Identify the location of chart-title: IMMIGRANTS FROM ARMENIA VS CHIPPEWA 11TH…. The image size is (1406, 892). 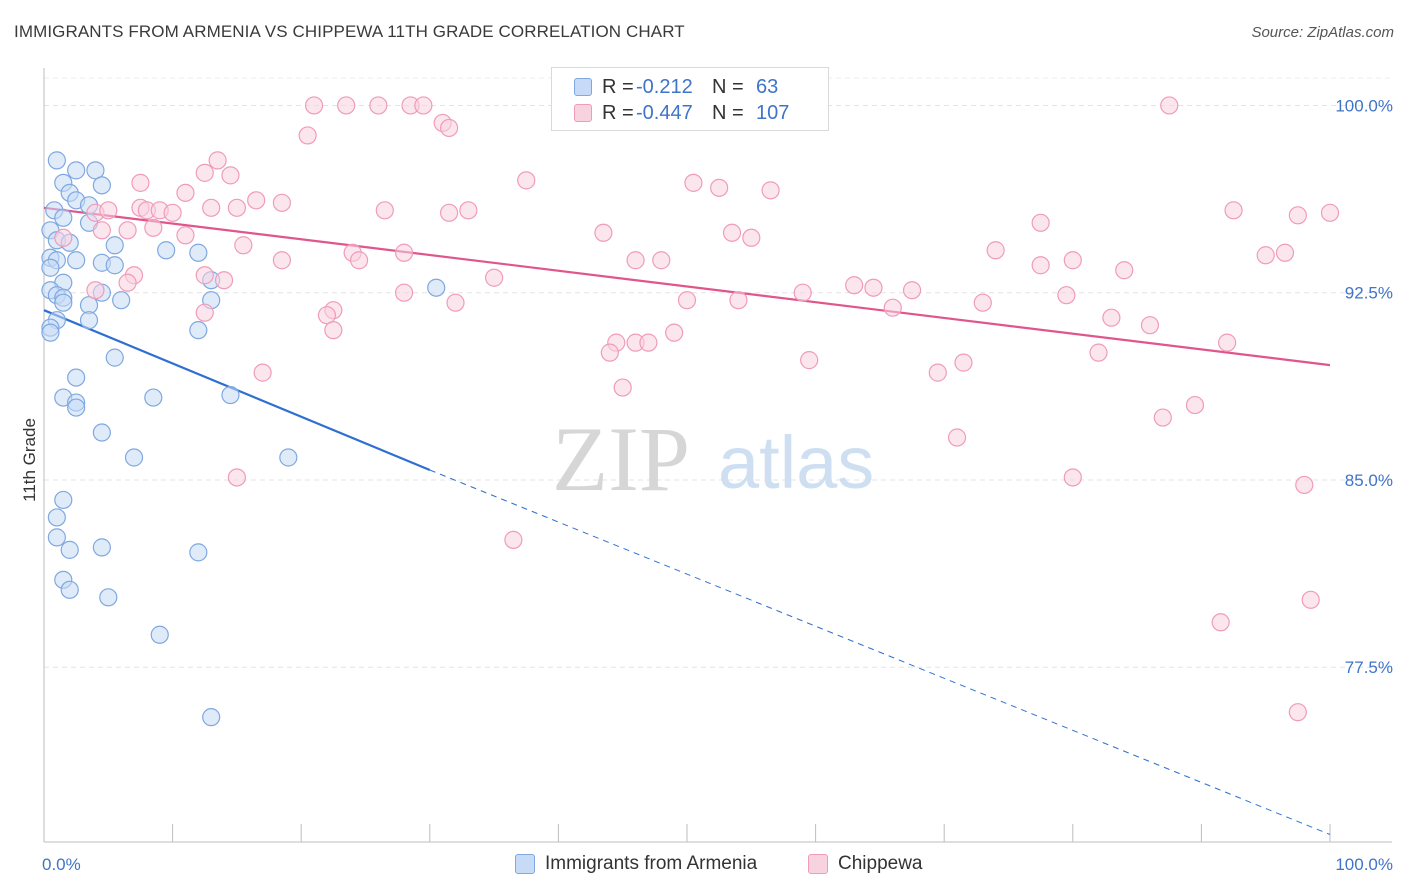
(349, 31).